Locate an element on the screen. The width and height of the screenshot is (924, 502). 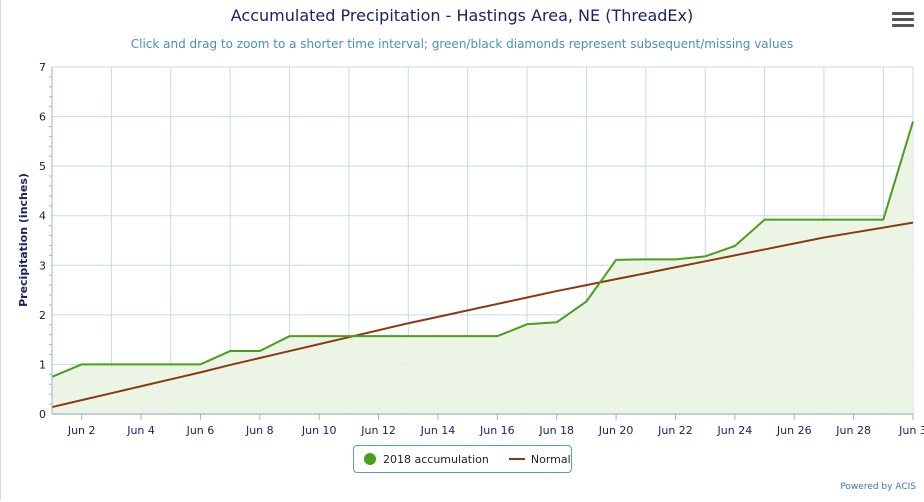
x-tick-label: Jun 6 is located at coordinates (200, 430).